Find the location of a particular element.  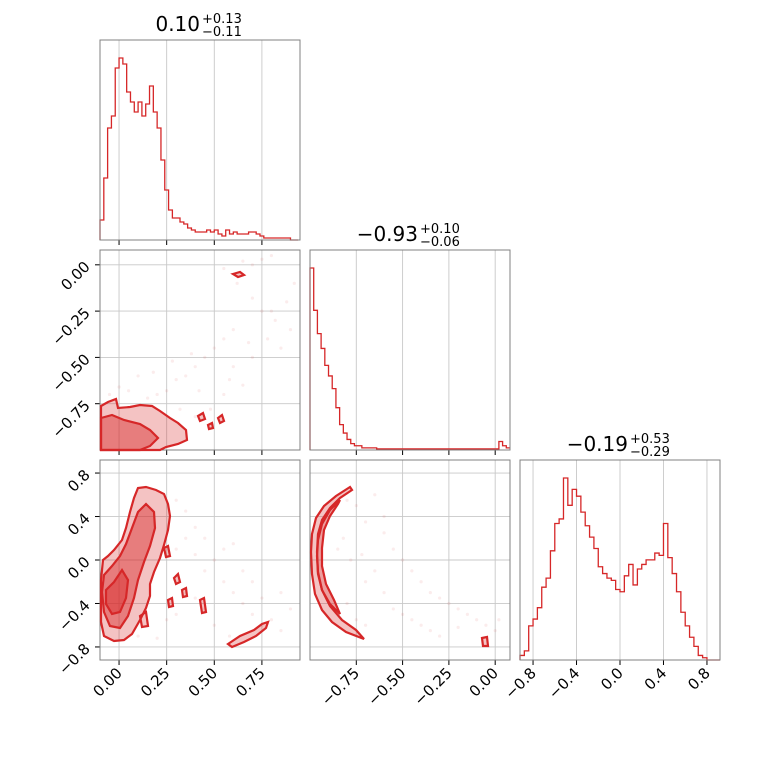

title-0-plus: +0.13 is located at coordinates (222, 19).